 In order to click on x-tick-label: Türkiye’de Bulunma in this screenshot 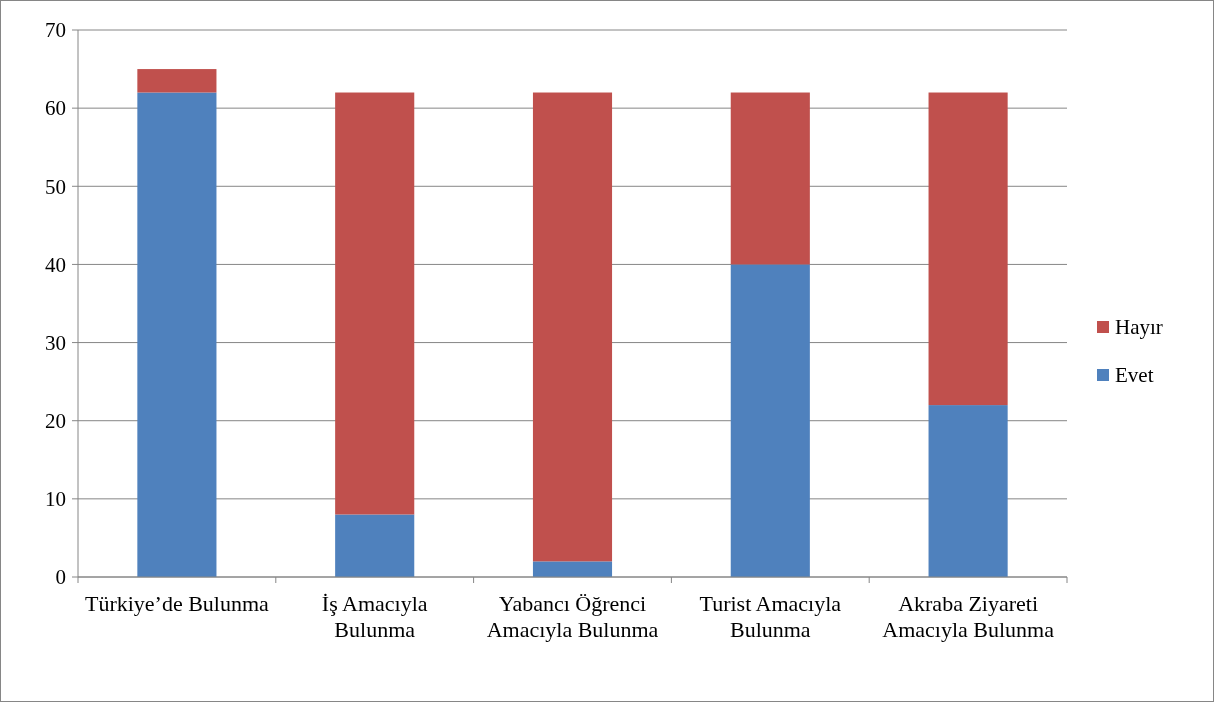, I will do `click(177, 603)`.